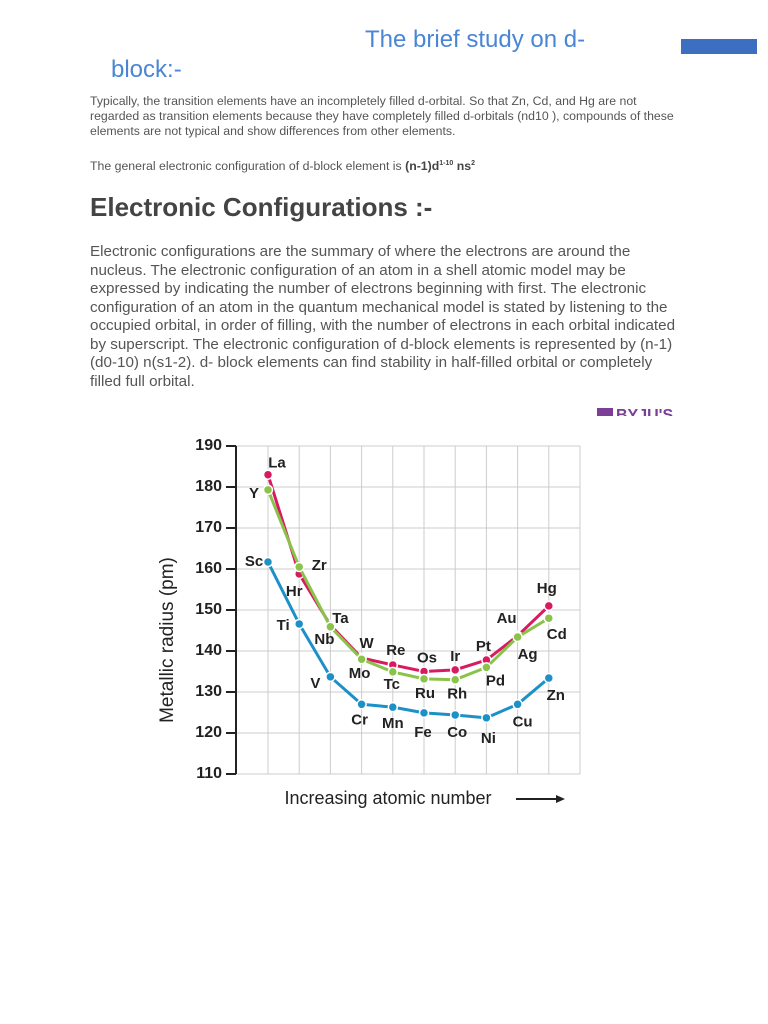 Image resolution: width=768 pixels, height=1024 pixels. Describe the element at coordinates (423, 732) in the screenshot. I see `point-label: Fe` at that location.